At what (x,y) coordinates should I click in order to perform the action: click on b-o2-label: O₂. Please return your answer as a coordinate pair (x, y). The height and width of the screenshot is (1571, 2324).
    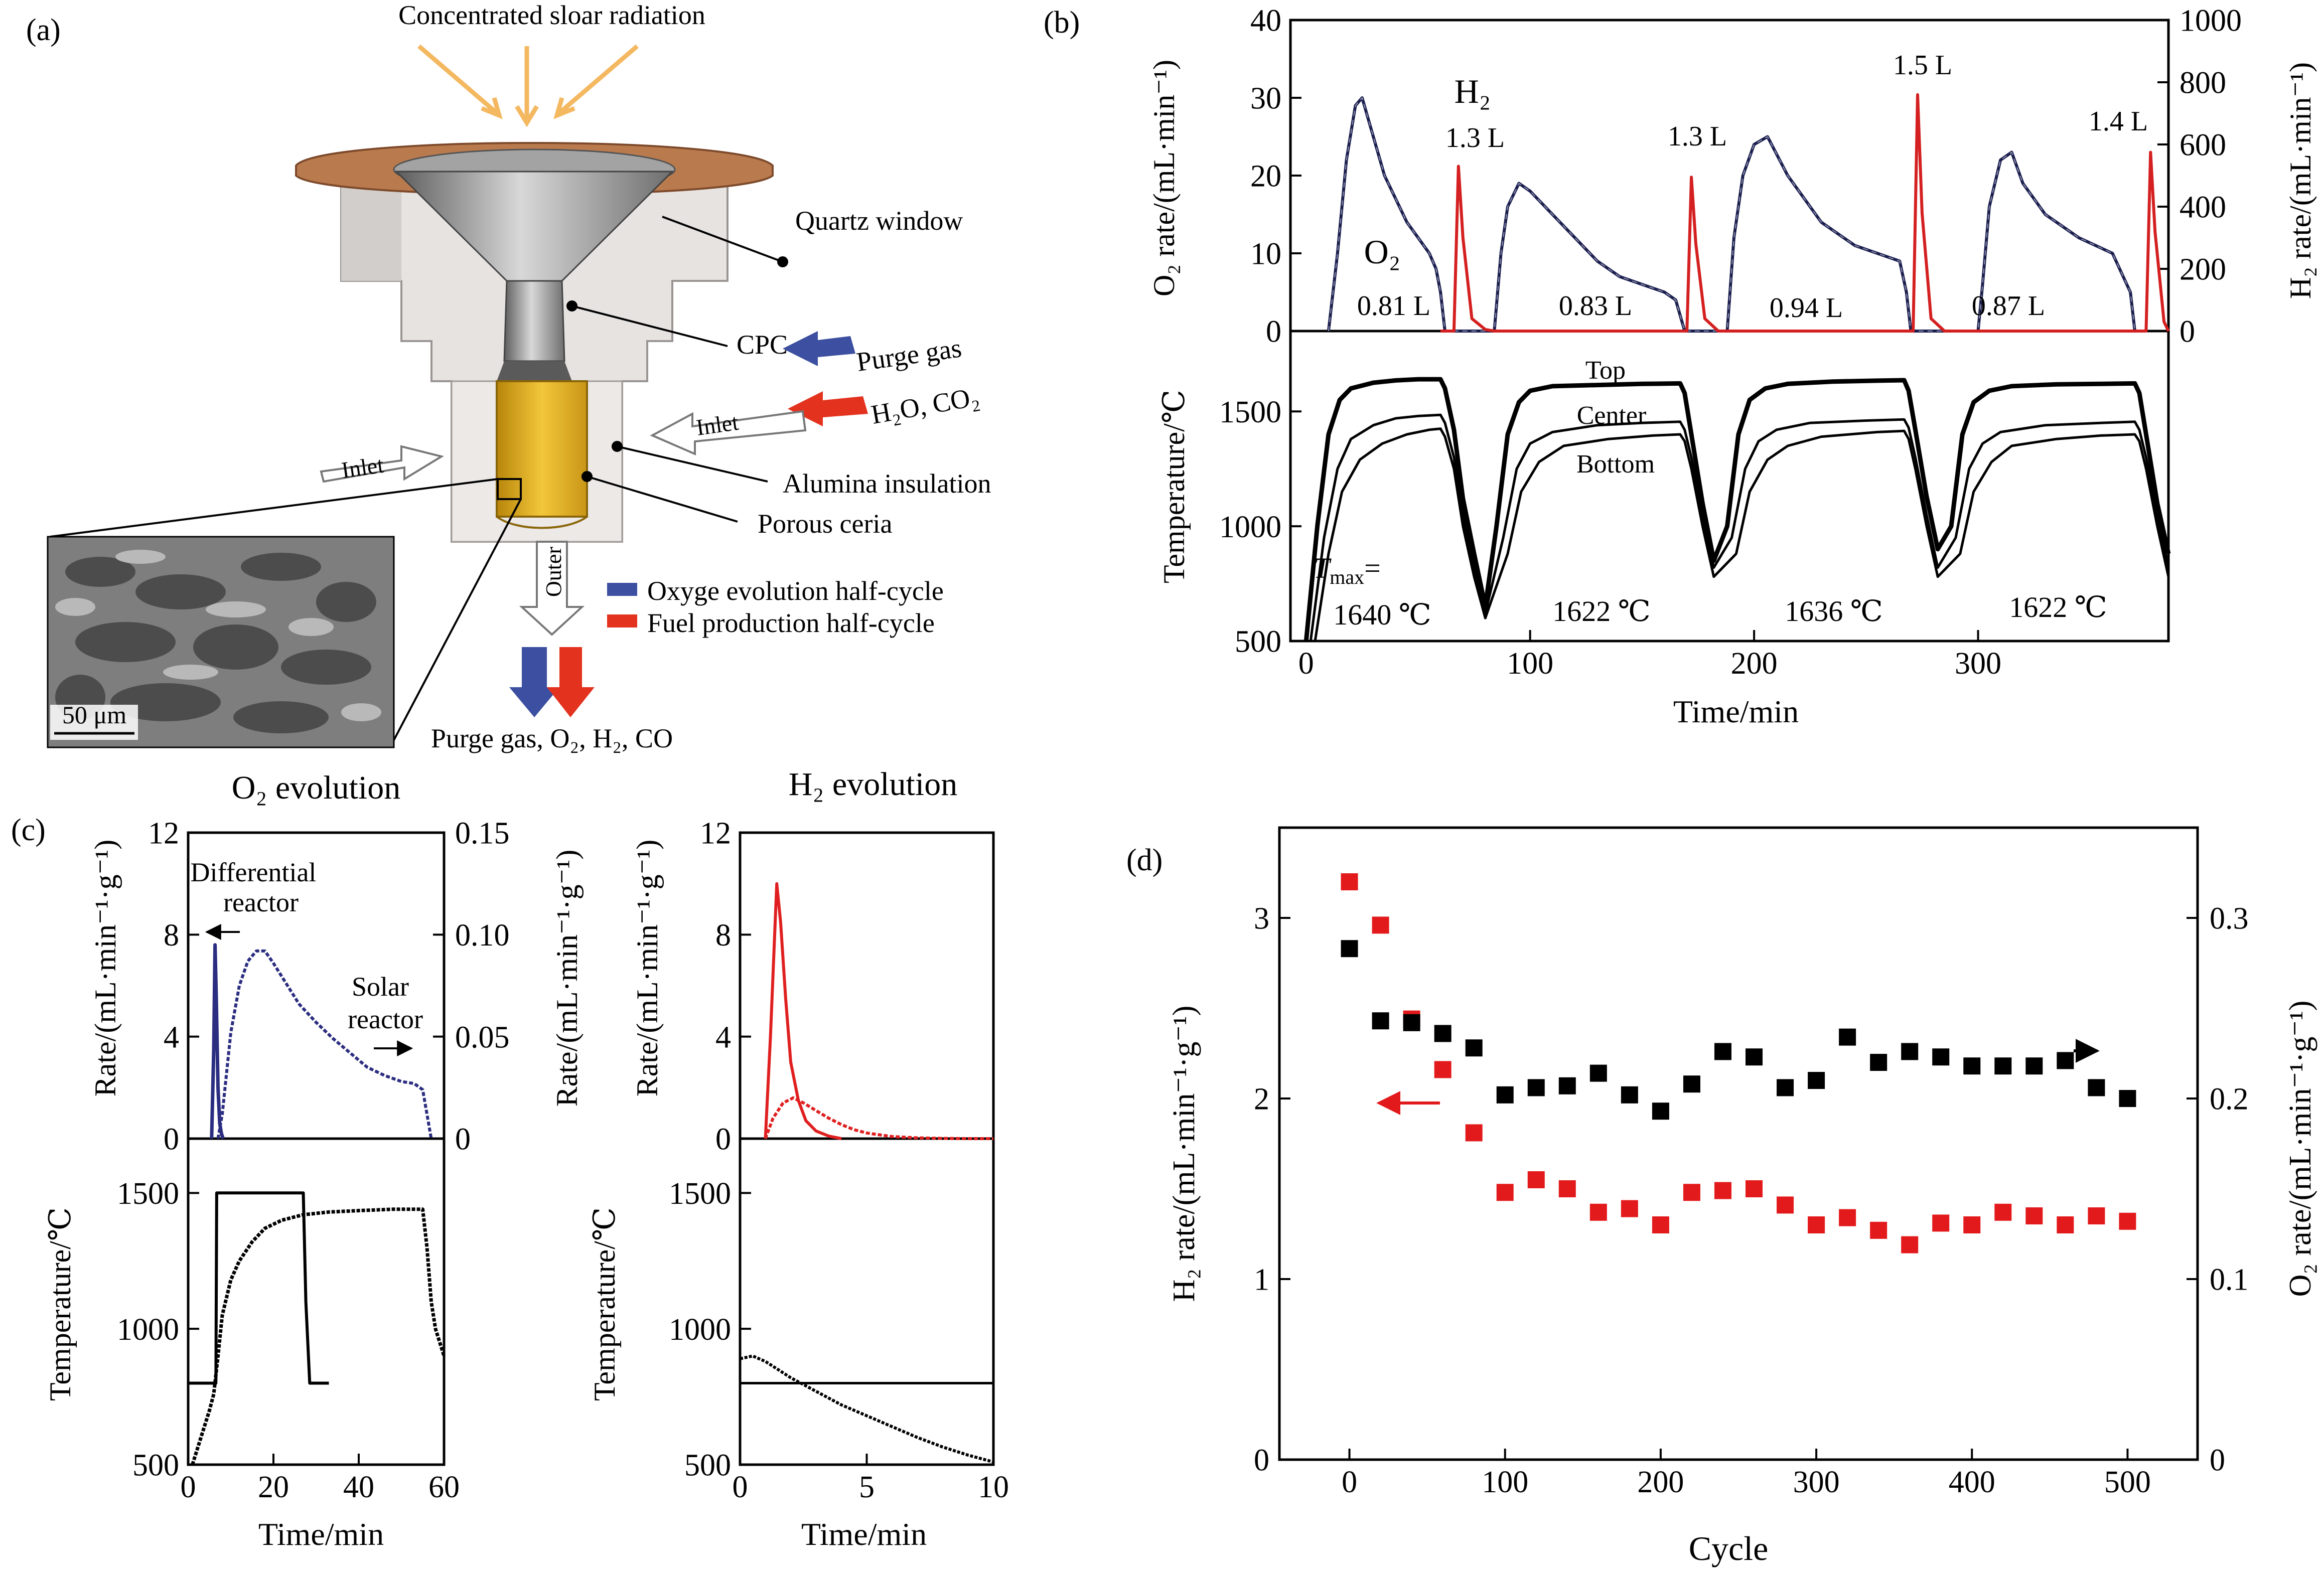
    Looking at the image, I should click on (1382, 252).